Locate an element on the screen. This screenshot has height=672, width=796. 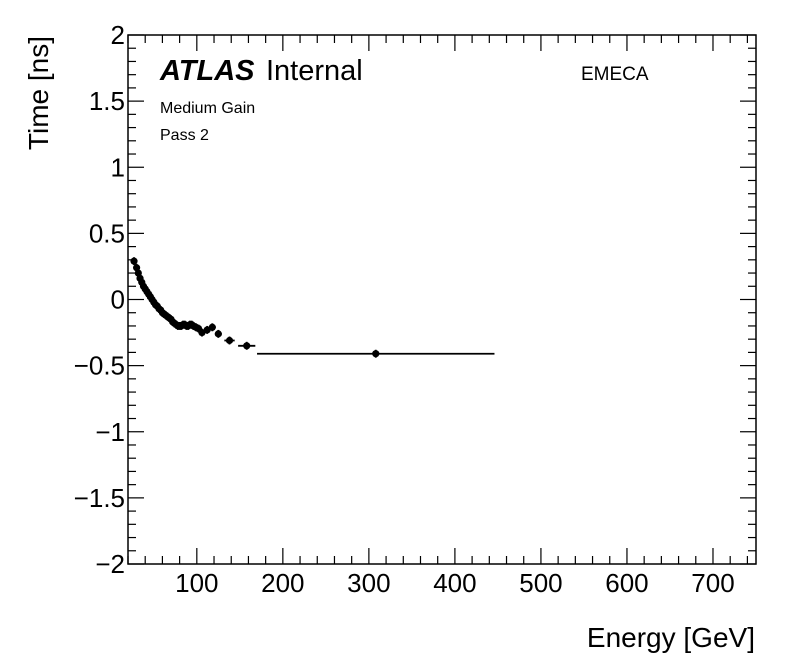
atlas-status-label: Internal is located at coordinates (314, 71).